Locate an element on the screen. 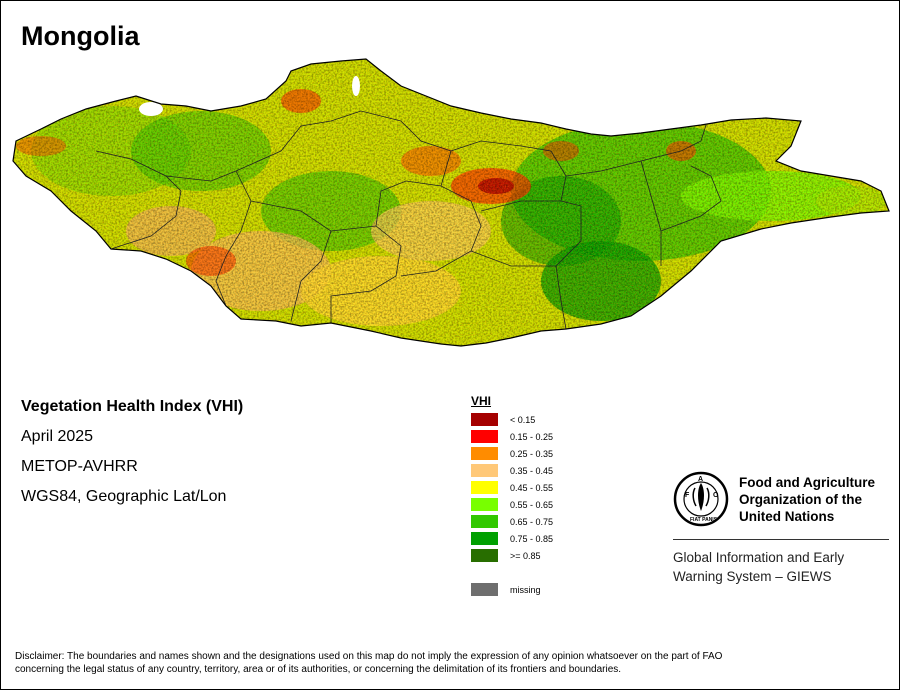 This screenshot has width=900, height=690. legend-label-missing: missing is located at coordinates (525, 589).